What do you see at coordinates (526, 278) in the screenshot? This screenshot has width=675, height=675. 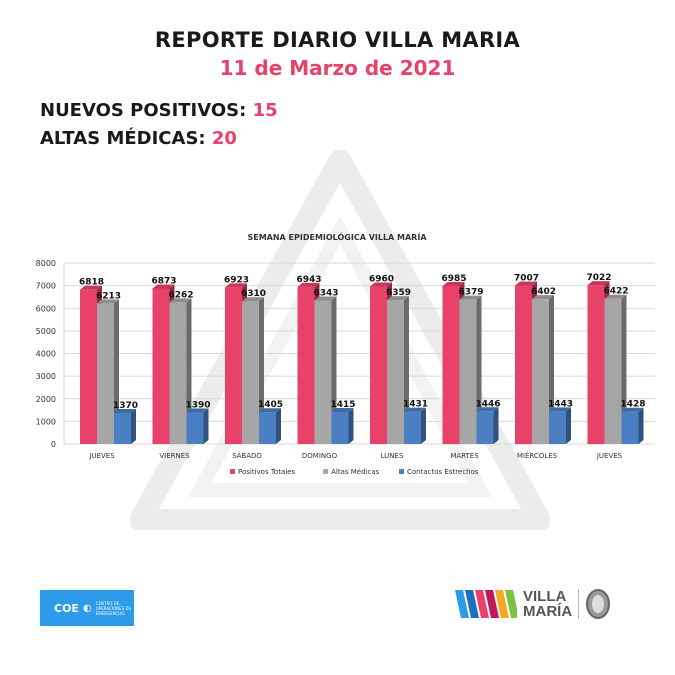 I see `data-label: 7007` at bounding box center [526, 278].